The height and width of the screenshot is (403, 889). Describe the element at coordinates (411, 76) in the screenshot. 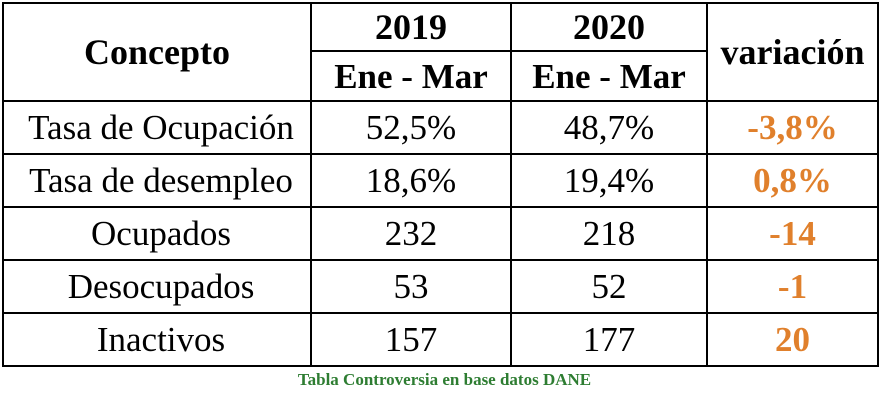

I see `header-period-2019: Ene - Mar` at that location.